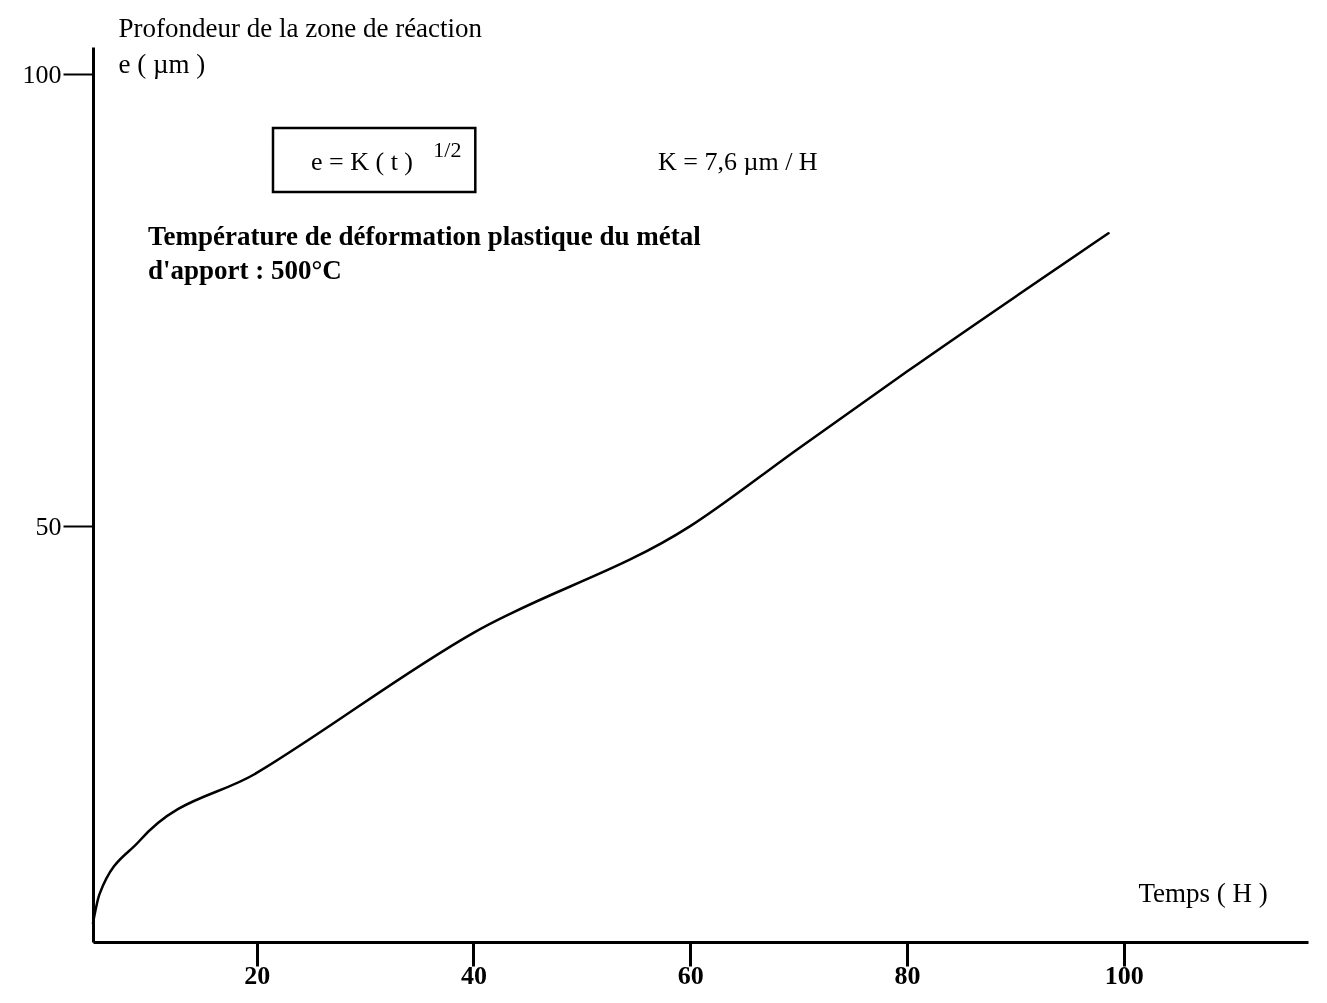 The width and height of the screenshot is (1327, 1003). I want to click on annotation: e = K ( t )1/2, so click(386, 156).